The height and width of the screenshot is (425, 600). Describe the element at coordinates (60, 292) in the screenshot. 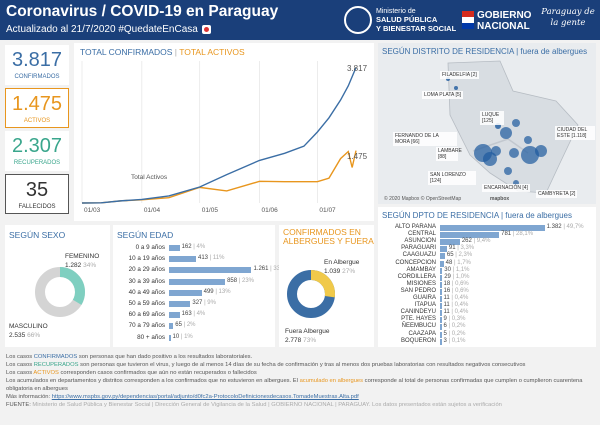

I see `donut-femenino` at that location.